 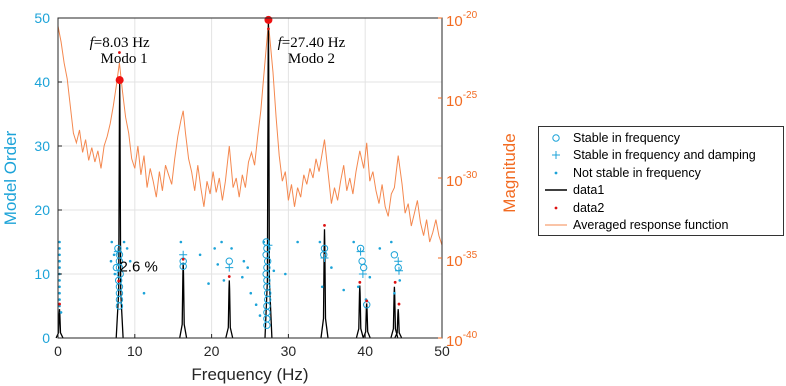 What do you see at coordinates (664, 208) in the screenshot?
I see `legend-entry-data2: data2` at bounding box center [664, 208].